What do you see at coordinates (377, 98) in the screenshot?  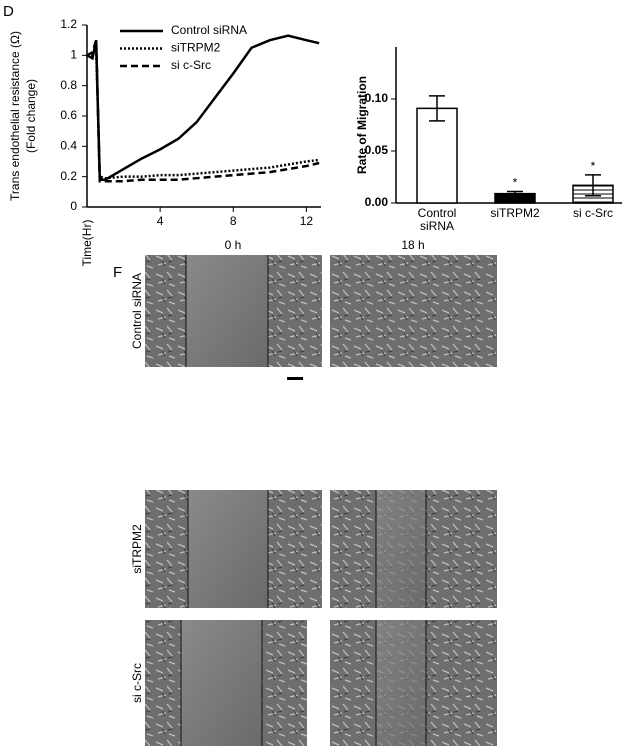 I see `y-tick-label: 0.10` at bounding box center [377, 98].